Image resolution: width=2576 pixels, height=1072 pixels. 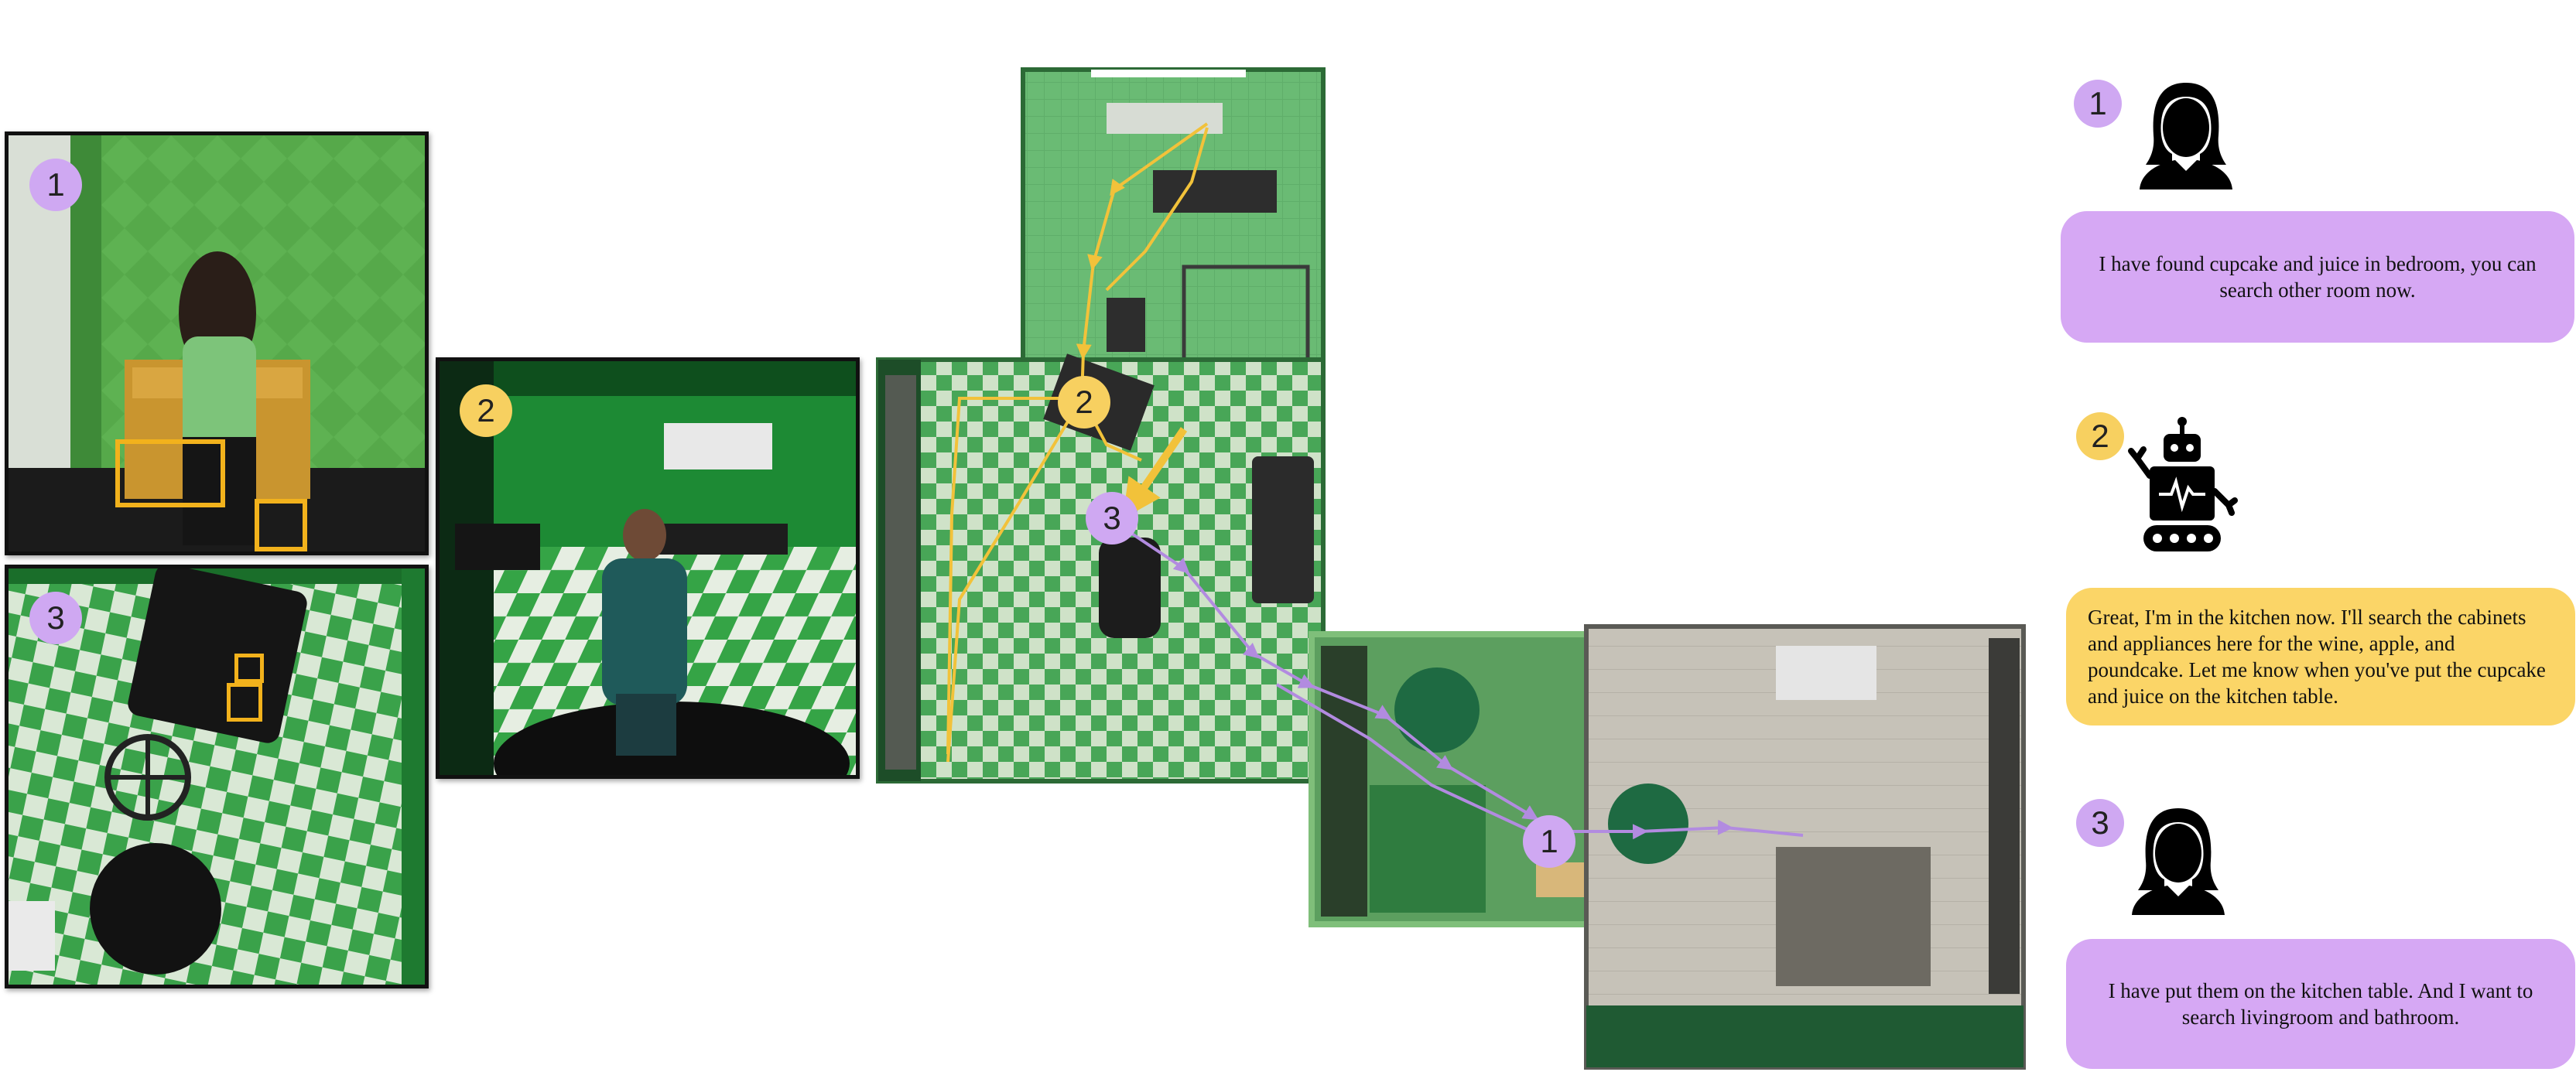 I want to click on kitchen-scene, so click(x=648, y=568).